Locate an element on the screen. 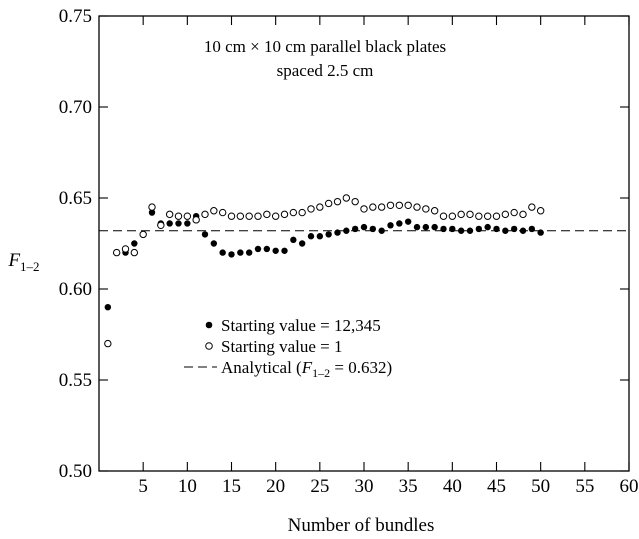 This screenshot has height=539, width=639. legend-label-series-2: Starting value = 1 is located at coordinates (281, 346).